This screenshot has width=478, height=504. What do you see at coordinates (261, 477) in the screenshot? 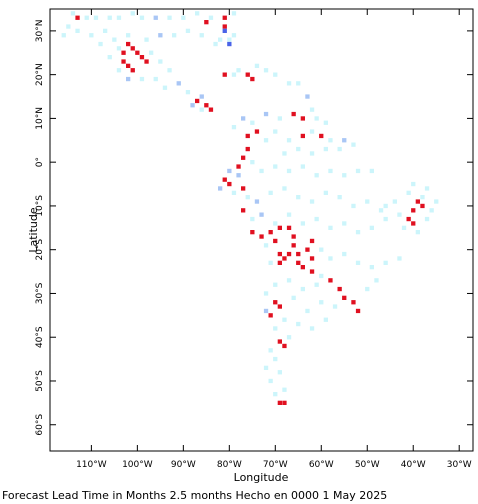
I see `x-axis-title: Longitude` at bounding box center [261, 477].